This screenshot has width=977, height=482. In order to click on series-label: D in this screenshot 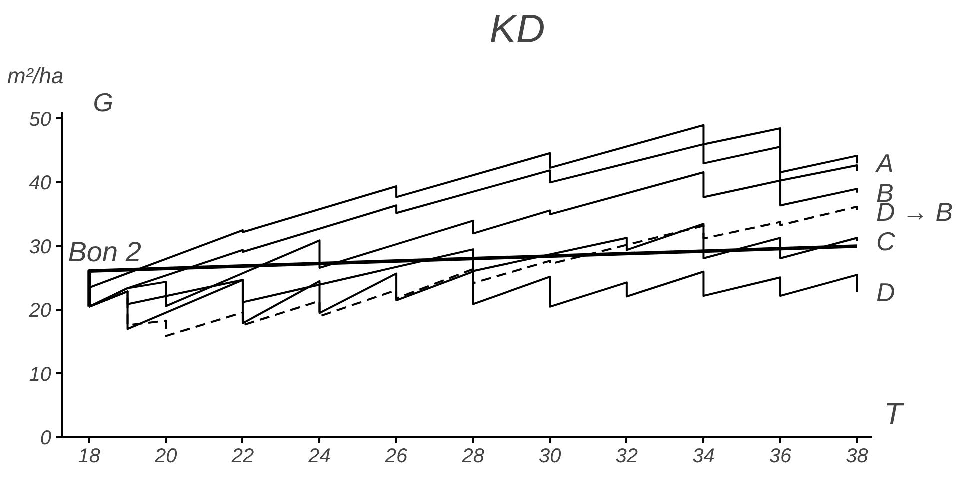, I will do `click(886, 292)`.